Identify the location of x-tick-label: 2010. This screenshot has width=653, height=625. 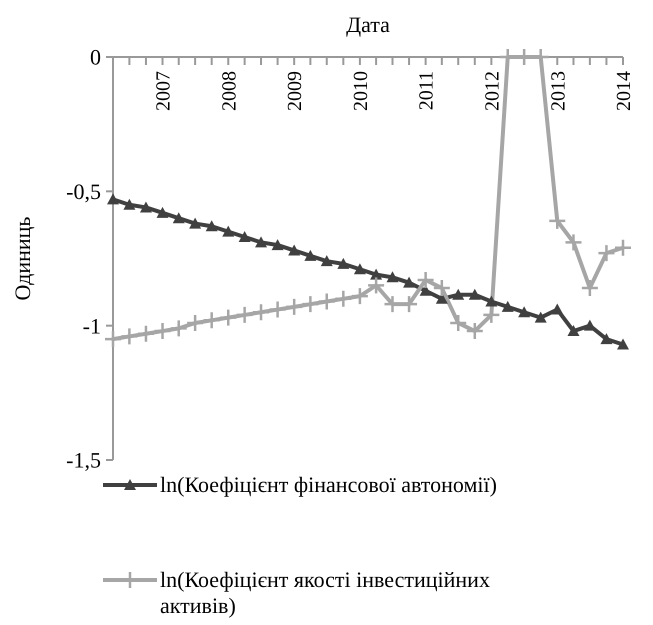
(361, 91).